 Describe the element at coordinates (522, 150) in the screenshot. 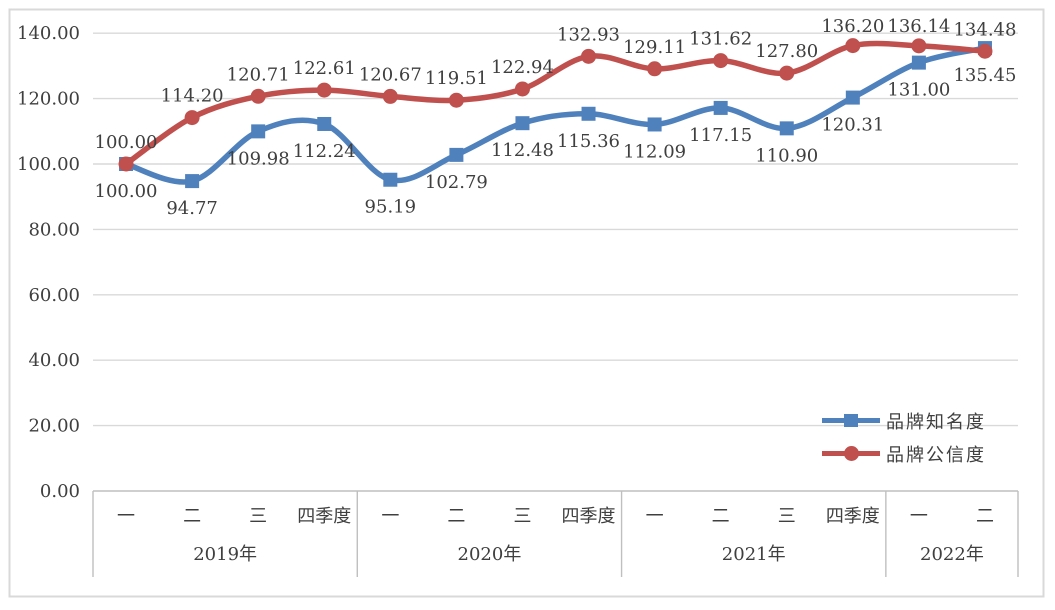

I see `data-label-品牌知名度: 112.48` at that location.